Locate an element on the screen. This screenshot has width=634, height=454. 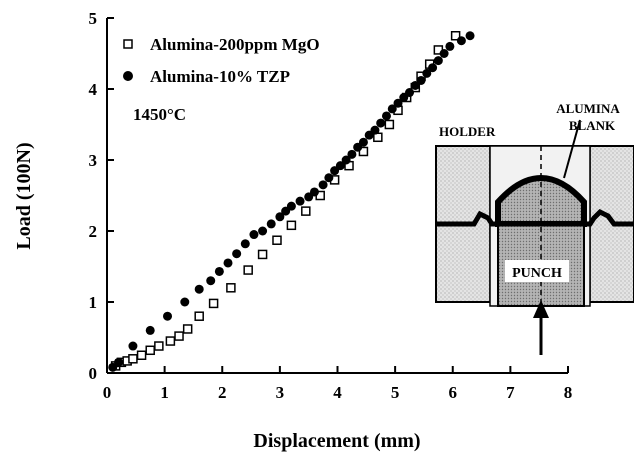
y-tick-label: 2 is located at coordinates (93, 231).